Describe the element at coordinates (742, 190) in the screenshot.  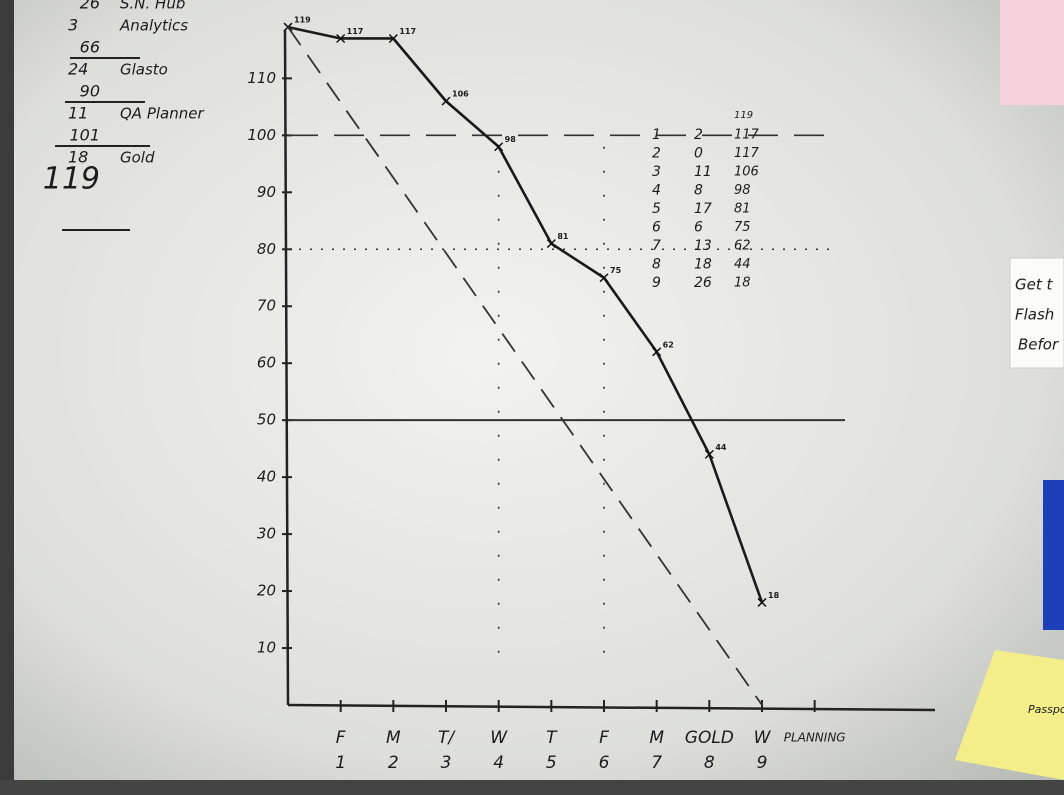
I see `table-cell: 98` at that location.